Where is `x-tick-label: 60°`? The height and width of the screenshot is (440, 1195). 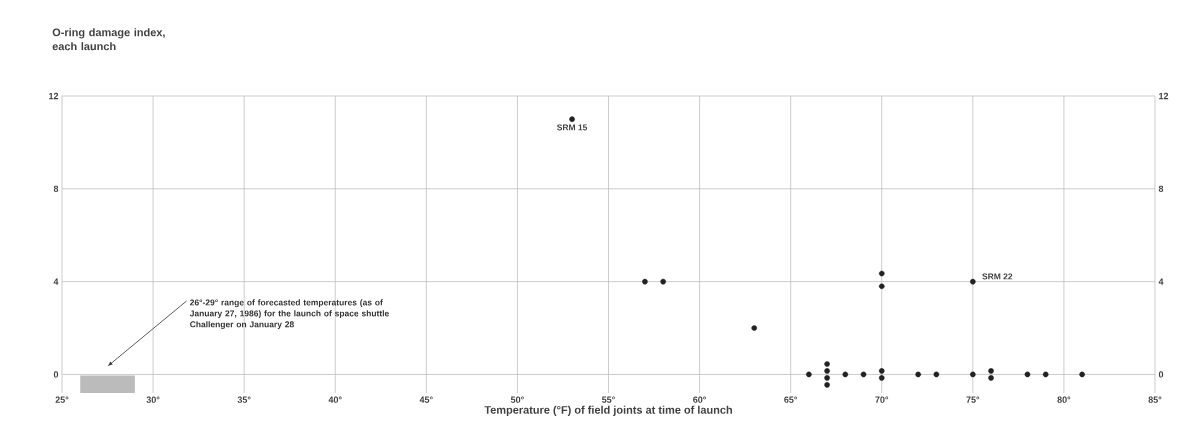
x-tick-label: 60° is located at coordinates (699, 399).